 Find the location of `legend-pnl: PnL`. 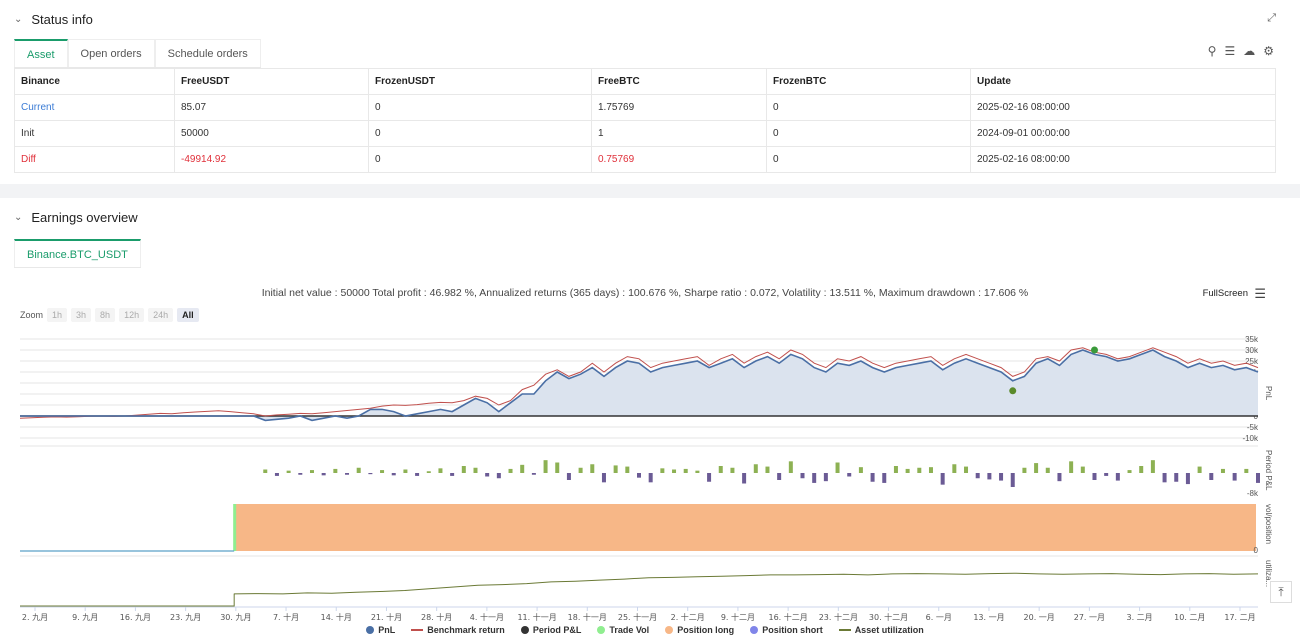

legend-pnl: PnL is located at coordinates (380, 630).